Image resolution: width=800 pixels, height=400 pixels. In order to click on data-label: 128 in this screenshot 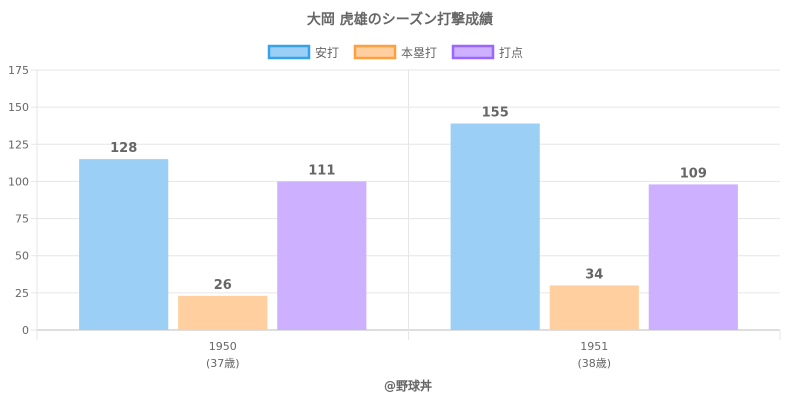, I will do `click(123, 148)`.